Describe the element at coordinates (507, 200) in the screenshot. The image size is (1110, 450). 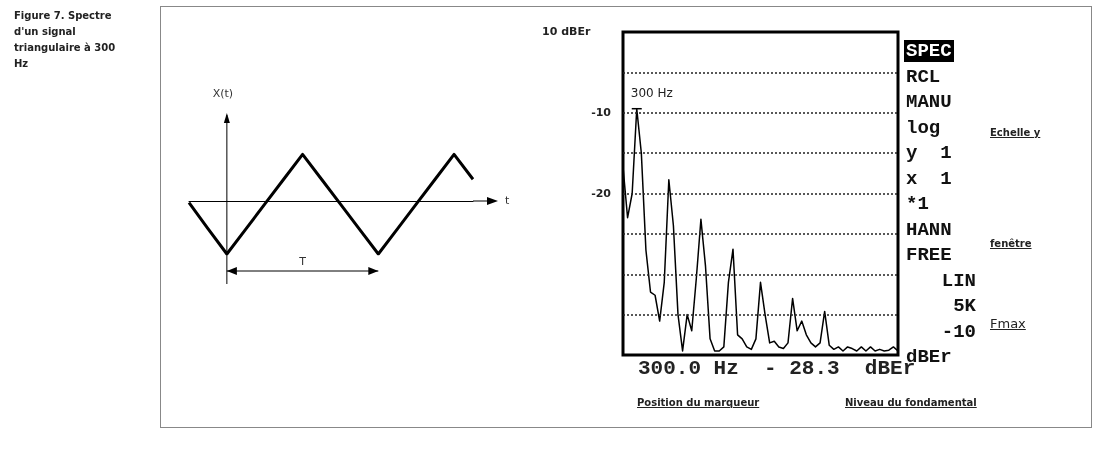
I see `text: t` at that location.